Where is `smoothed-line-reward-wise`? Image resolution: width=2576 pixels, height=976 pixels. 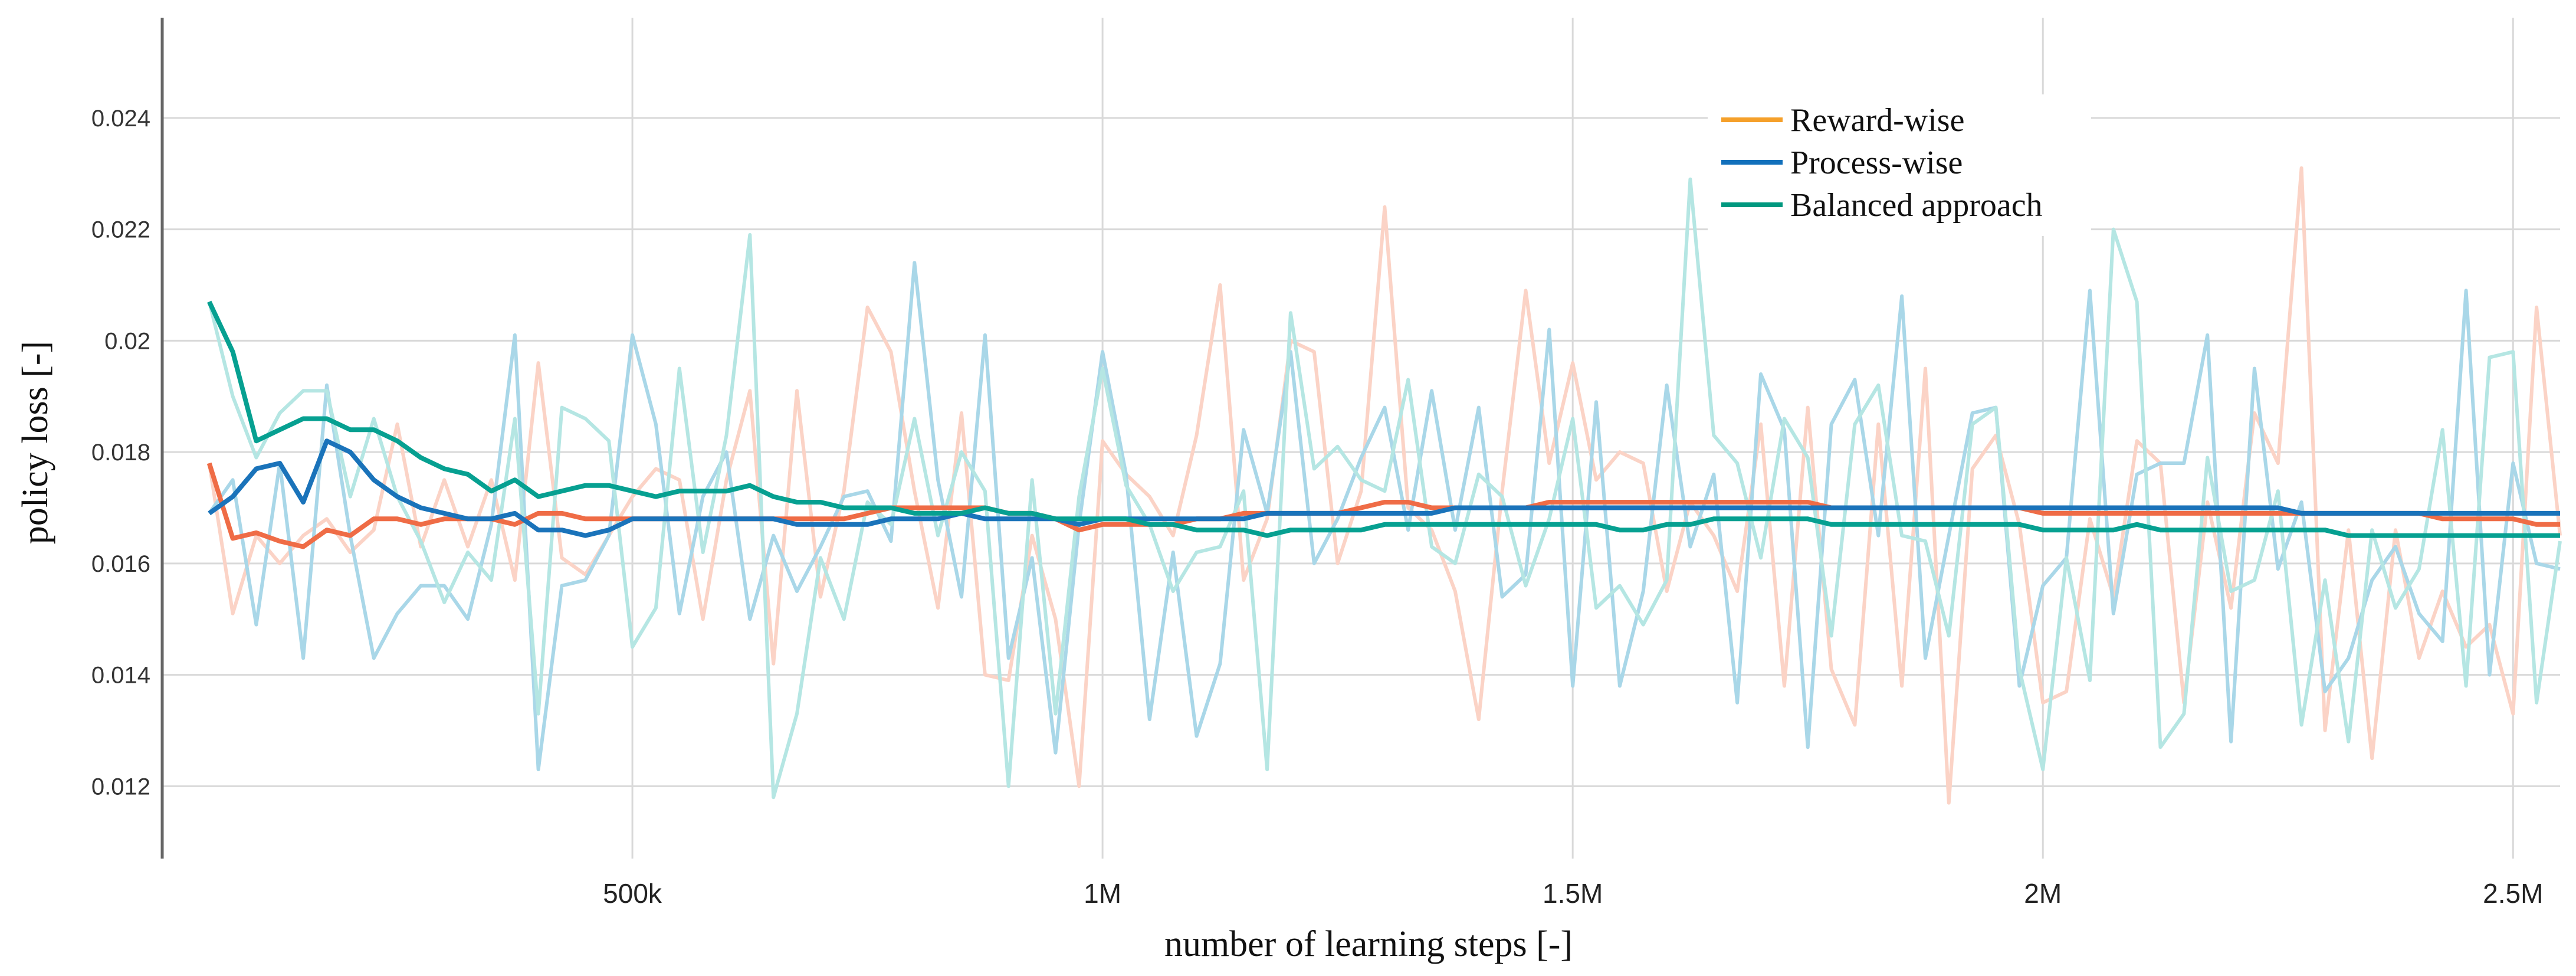
smoothed-line-reward-wise is located at coordinates (1383, 505).